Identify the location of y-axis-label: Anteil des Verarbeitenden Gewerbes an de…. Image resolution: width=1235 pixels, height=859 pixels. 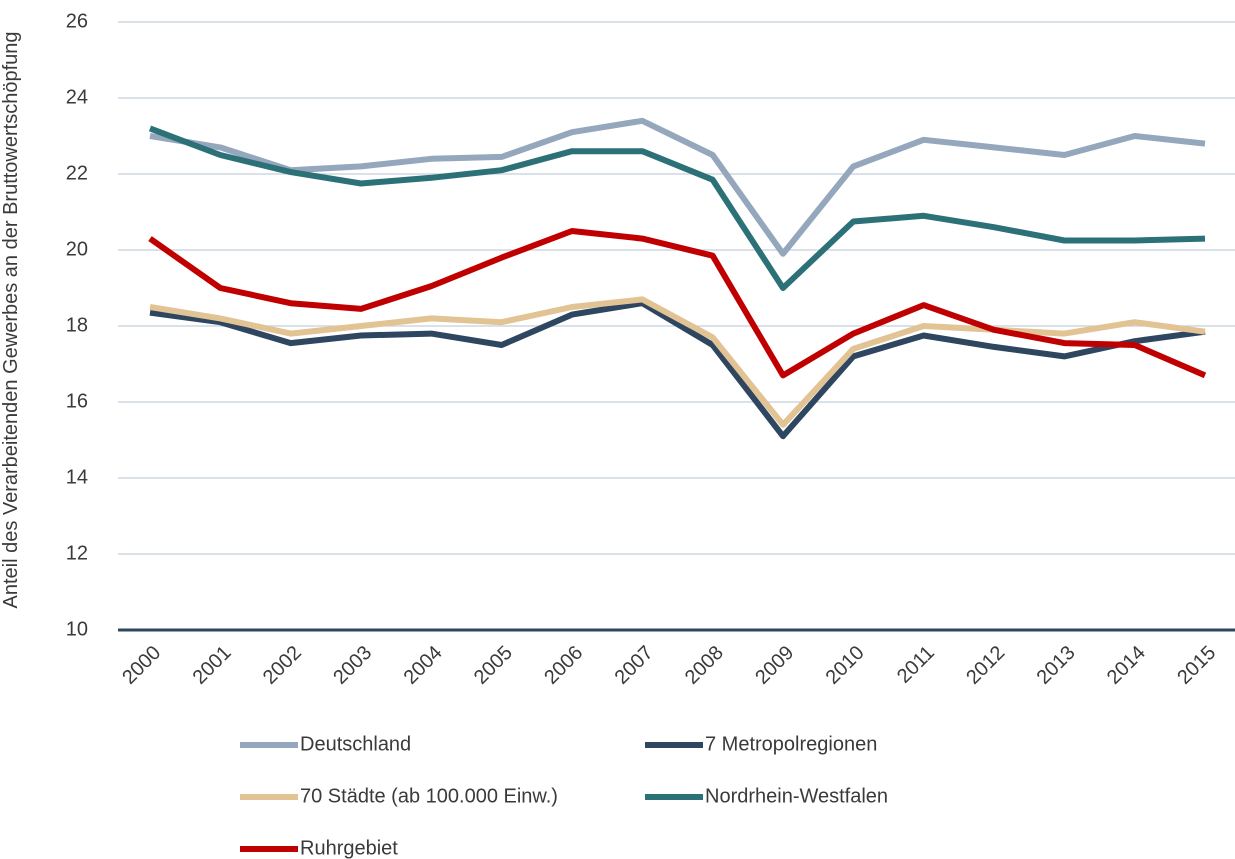
(11, 320).